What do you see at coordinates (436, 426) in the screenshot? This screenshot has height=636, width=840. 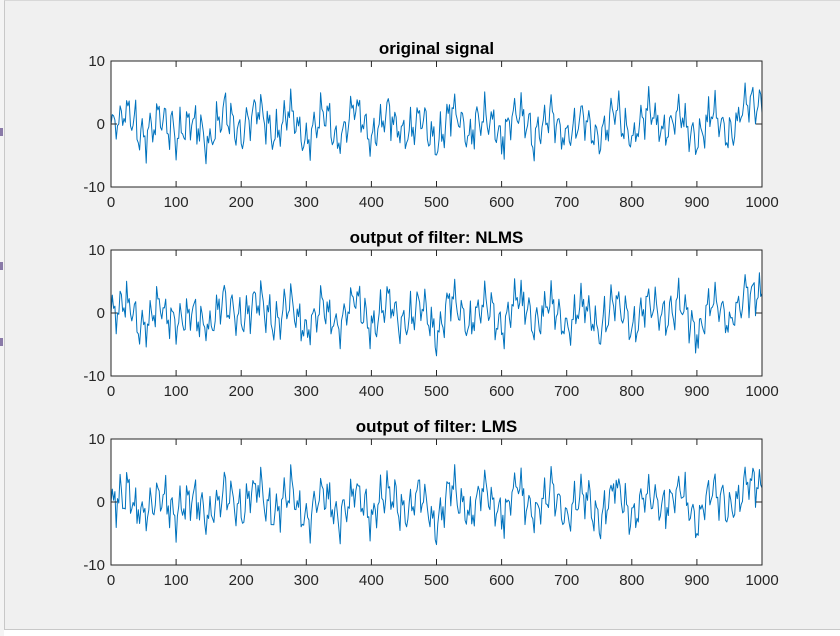 I see `plot-title: output of filter: LMS` at bounding box center [436, 426].